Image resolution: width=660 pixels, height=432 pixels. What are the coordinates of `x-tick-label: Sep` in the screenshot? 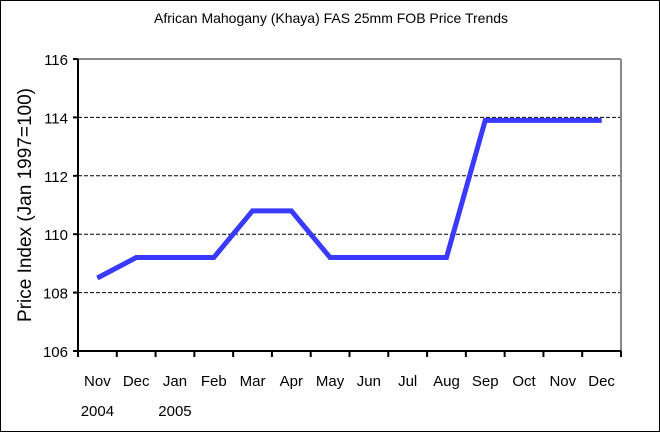 It's located at (485, 381).